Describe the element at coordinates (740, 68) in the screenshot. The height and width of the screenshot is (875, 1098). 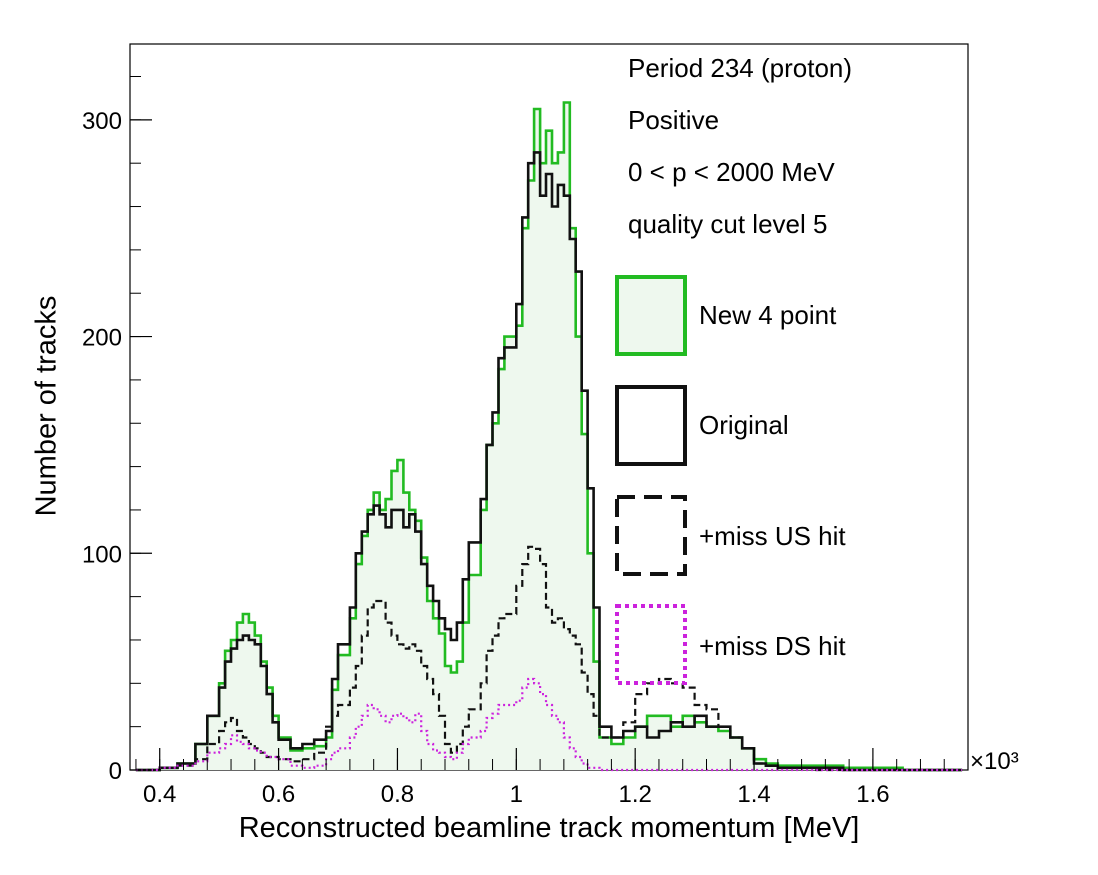
I see `info-line-period: Period 234 (proton)` at that location.